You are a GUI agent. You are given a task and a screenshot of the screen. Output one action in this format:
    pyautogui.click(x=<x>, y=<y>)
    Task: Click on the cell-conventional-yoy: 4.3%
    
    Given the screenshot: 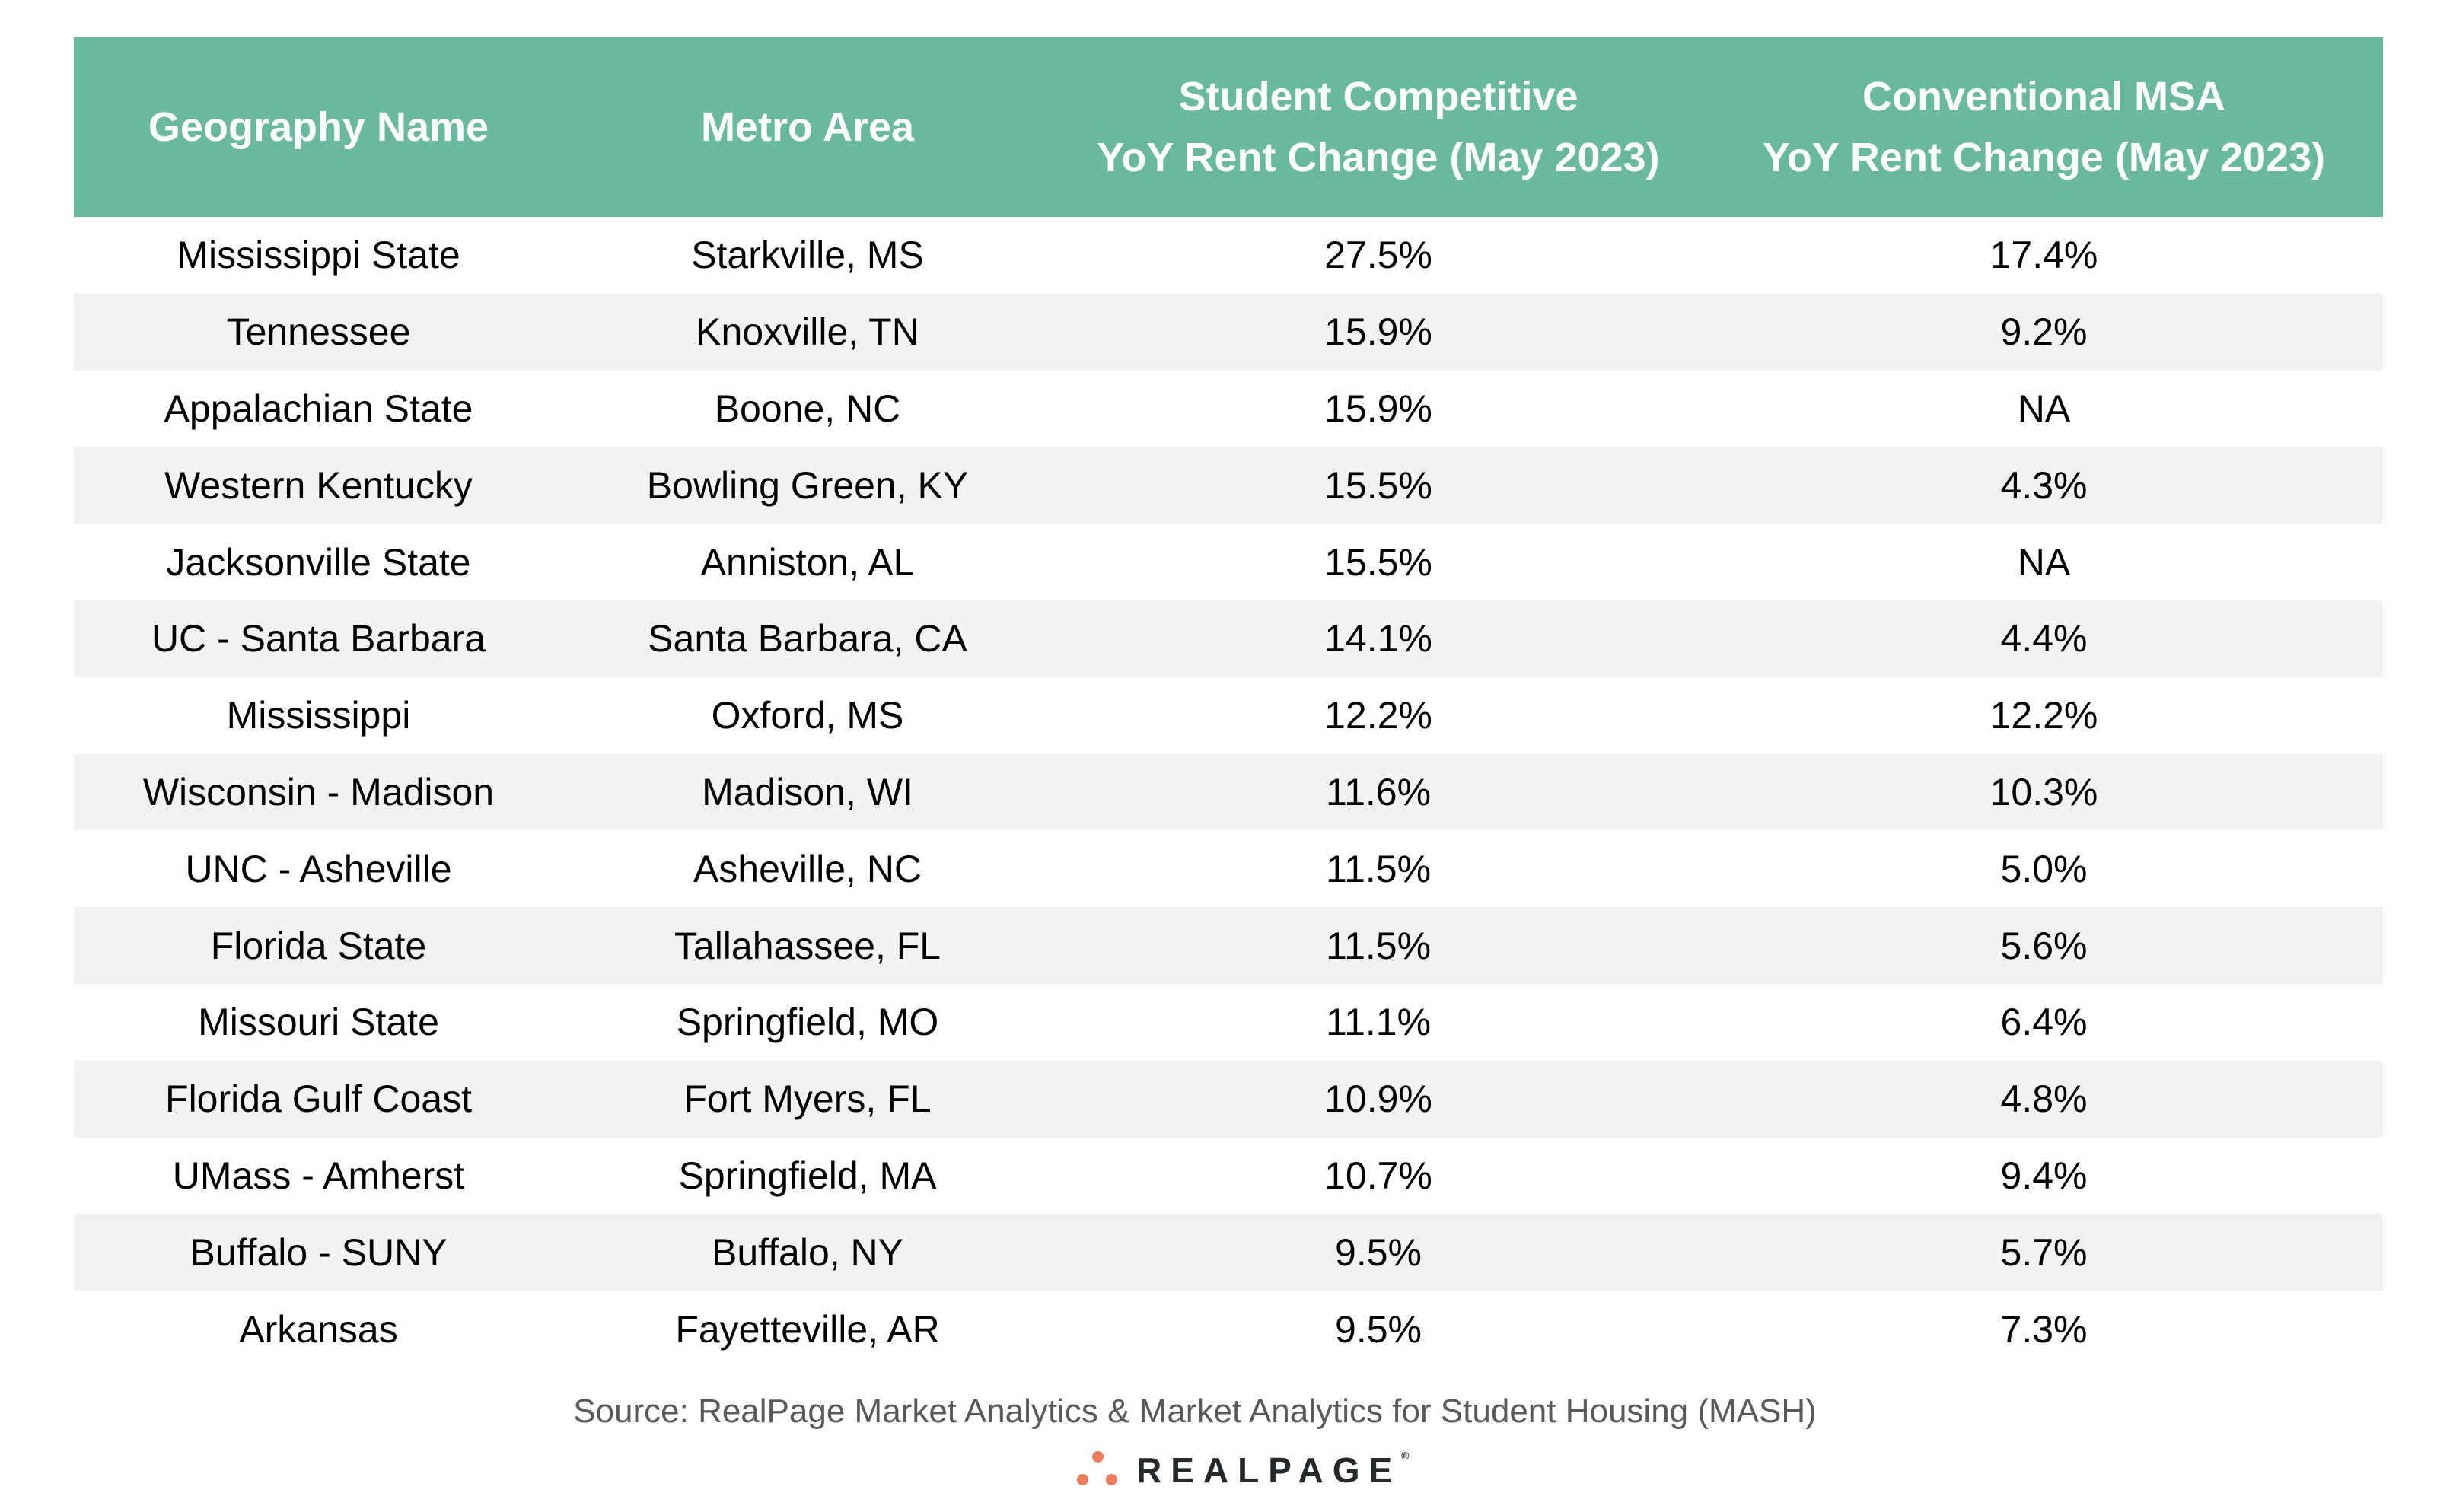 What is the action you would take?
    pyautogui.click(x=2044, y=485)
    